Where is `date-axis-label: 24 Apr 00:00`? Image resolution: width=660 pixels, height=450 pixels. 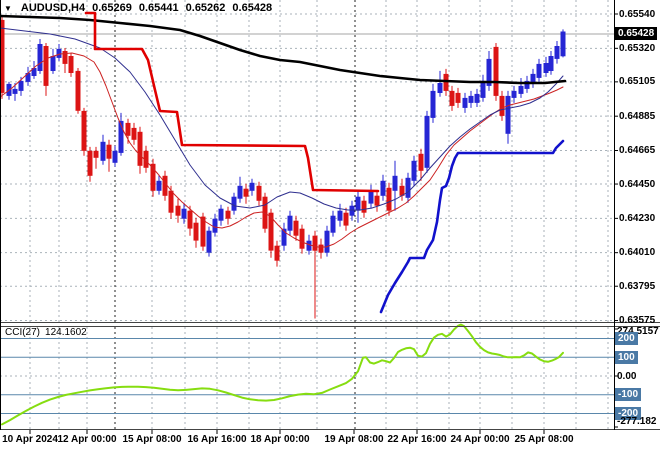 date-axis-label: 24 Apr 00:00 is located at coordinates (480, 439).